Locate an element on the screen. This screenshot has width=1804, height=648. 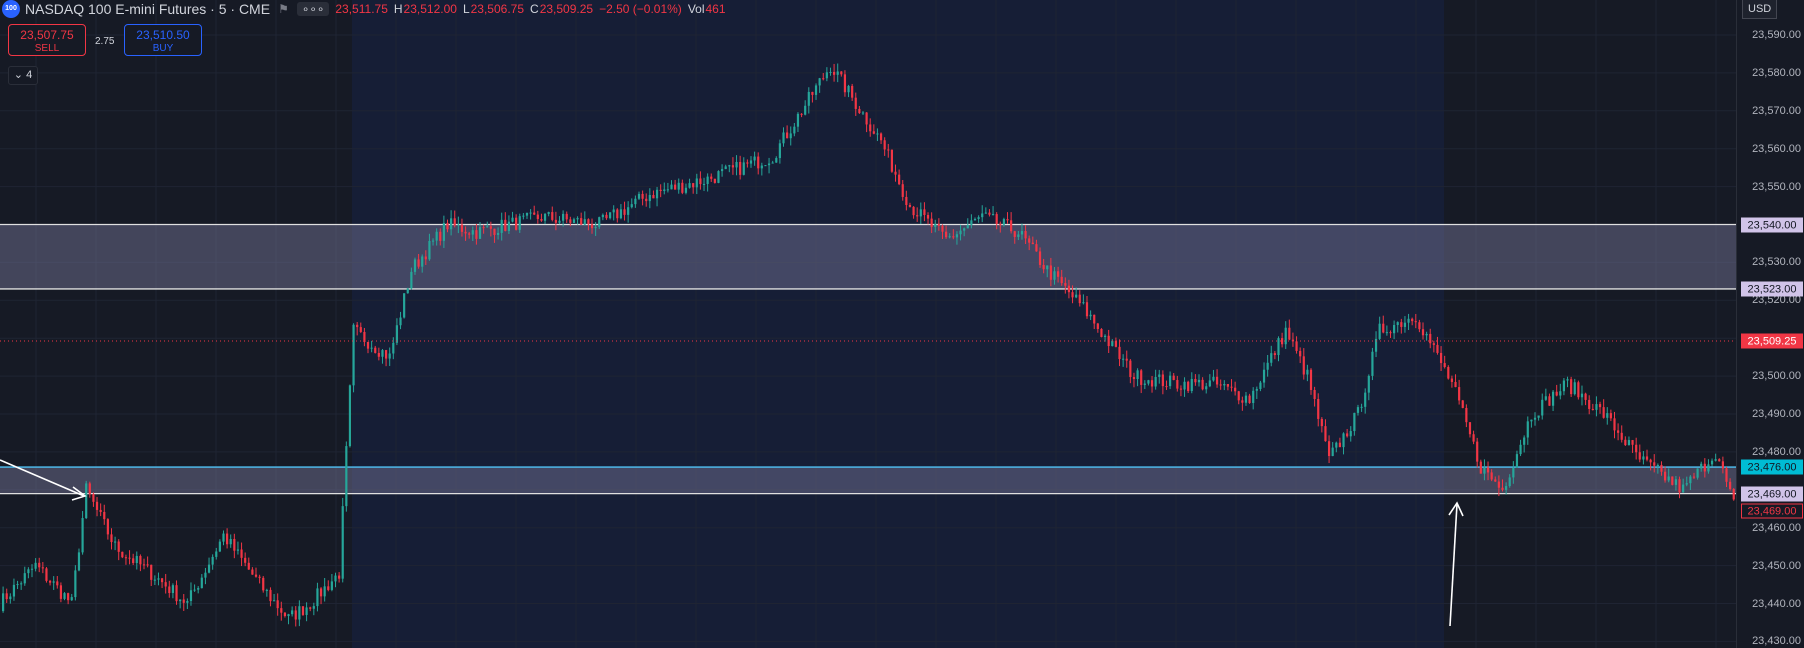
sell-button: 23,507.75 SELL is located at coordinates (47, 40).